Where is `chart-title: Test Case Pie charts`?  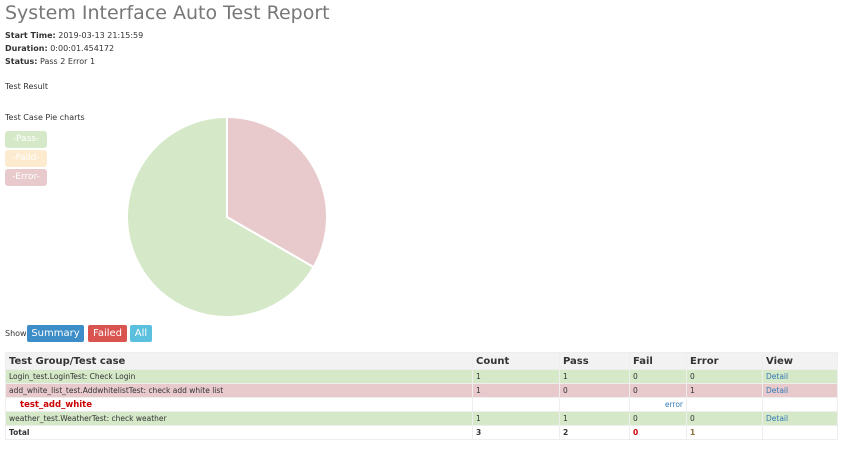
chart-title: Test Case Pie charts is located at coordinates (45, 117).